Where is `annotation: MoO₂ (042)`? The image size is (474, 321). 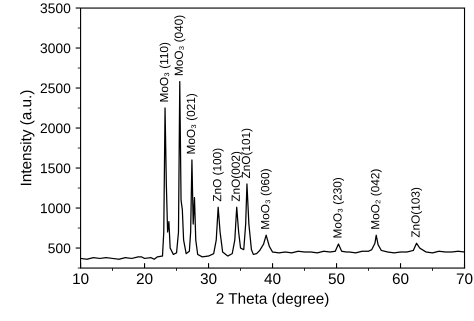 annotation: MoO₂ (042) is located at coordinates (376, 199).